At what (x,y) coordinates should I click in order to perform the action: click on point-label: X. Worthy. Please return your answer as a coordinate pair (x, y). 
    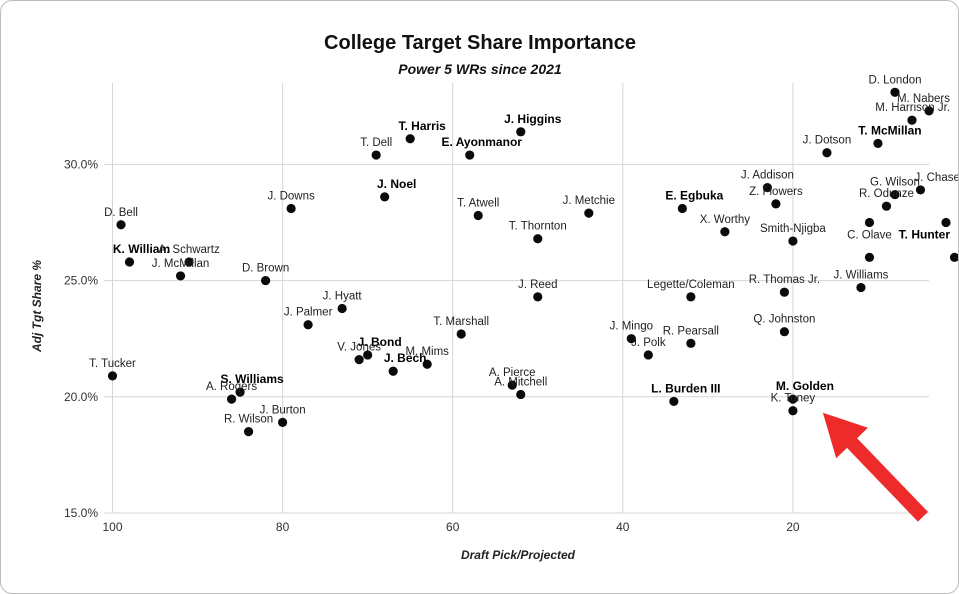
    Looking at the image, I should click on (725, 220).